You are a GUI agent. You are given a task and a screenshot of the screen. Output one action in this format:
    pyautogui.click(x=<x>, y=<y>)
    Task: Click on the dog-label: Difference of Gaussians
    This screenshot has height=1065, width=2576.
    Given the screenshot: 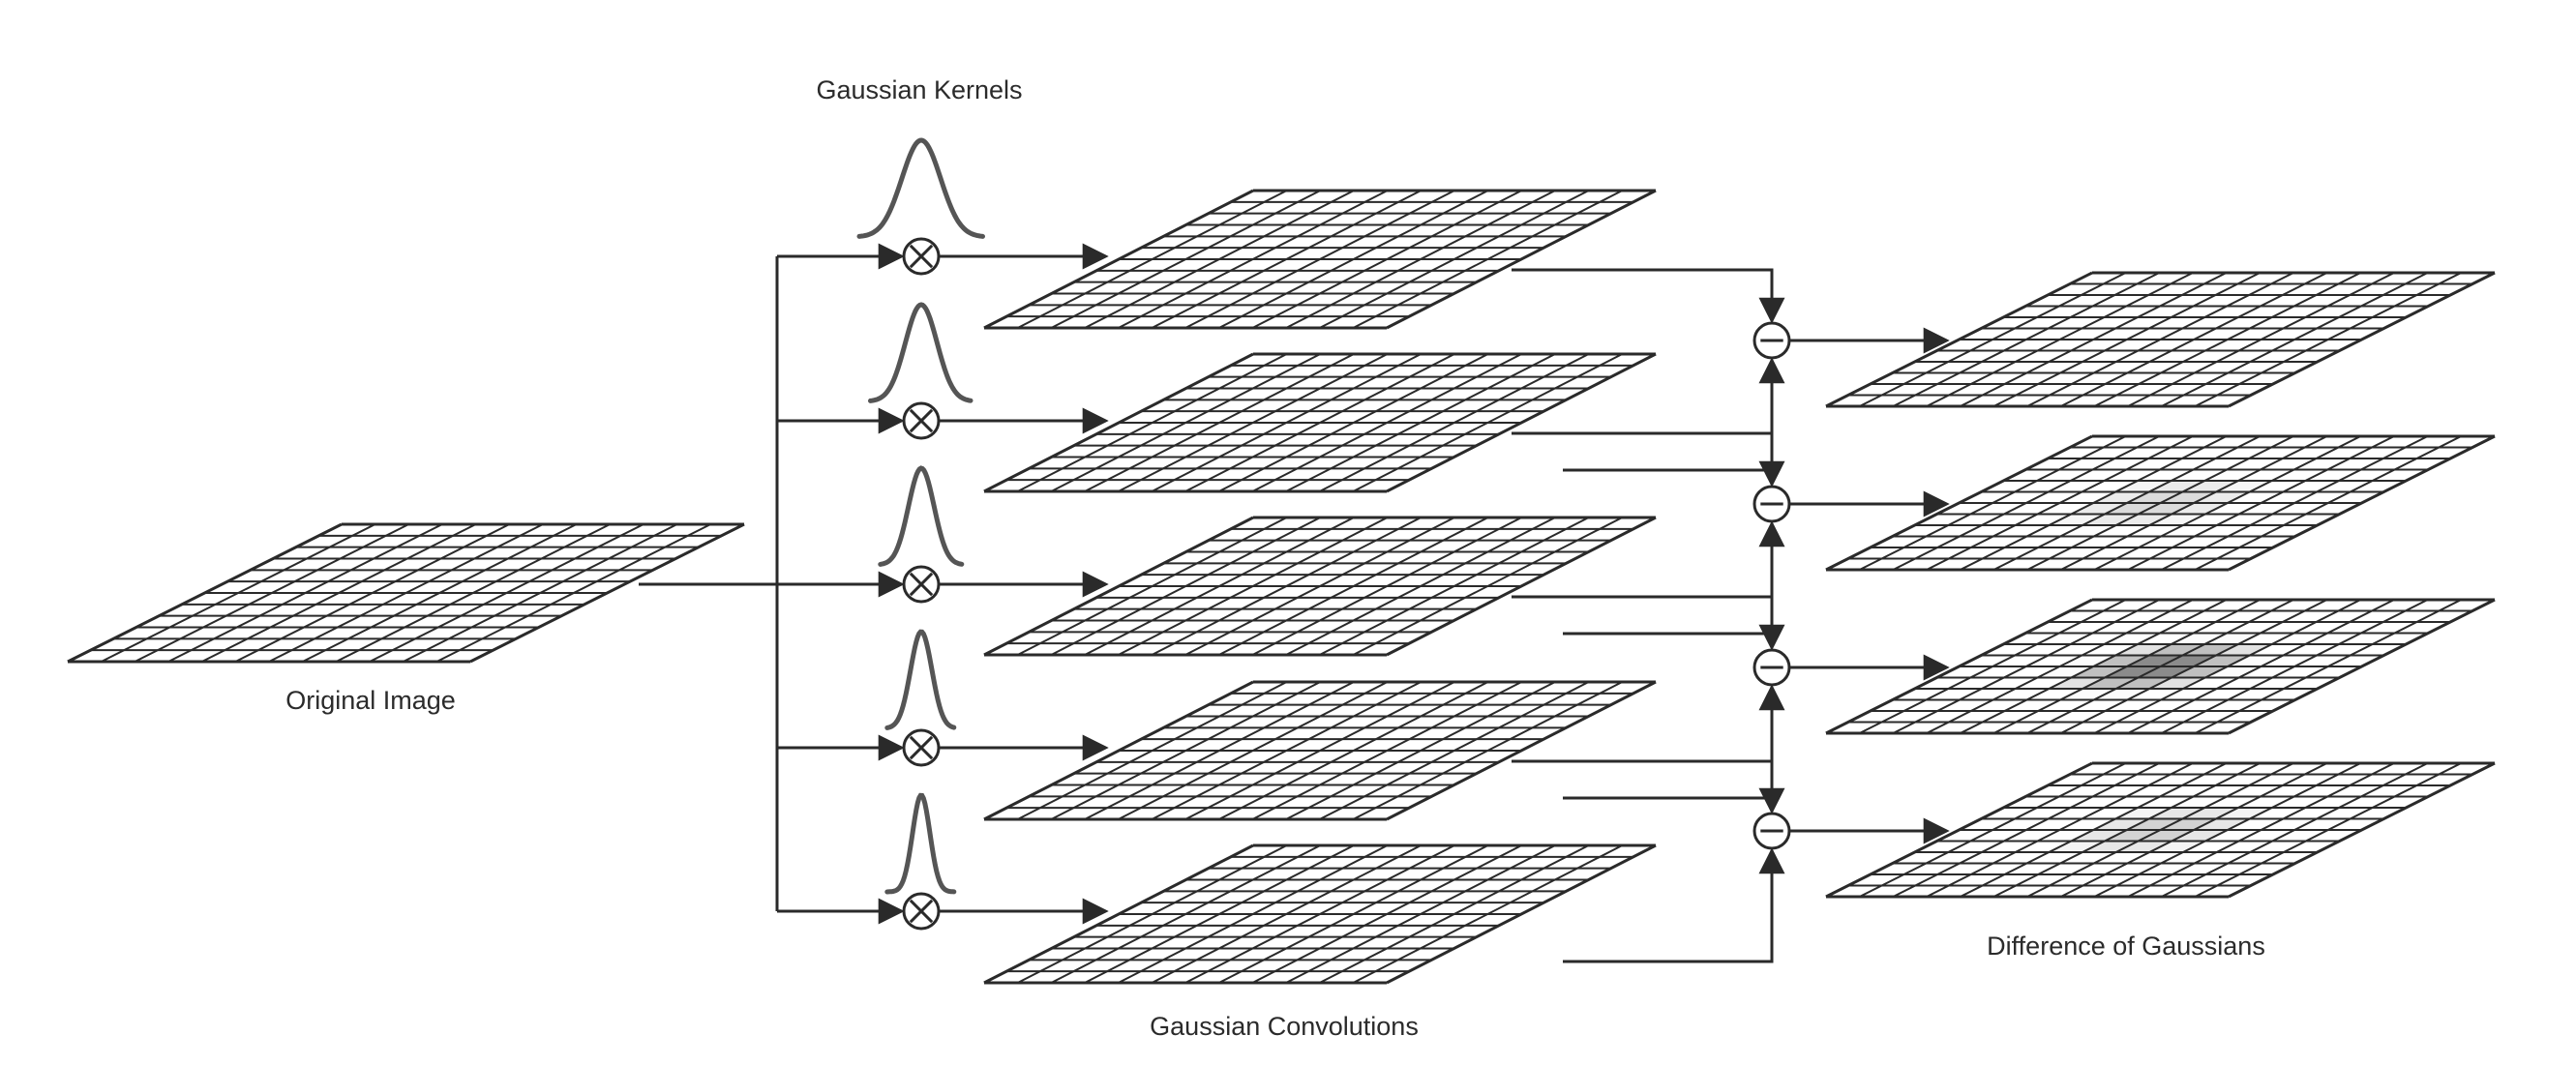 What is the action you would take?
    pyautogui.click(x=2126, y=946)
    